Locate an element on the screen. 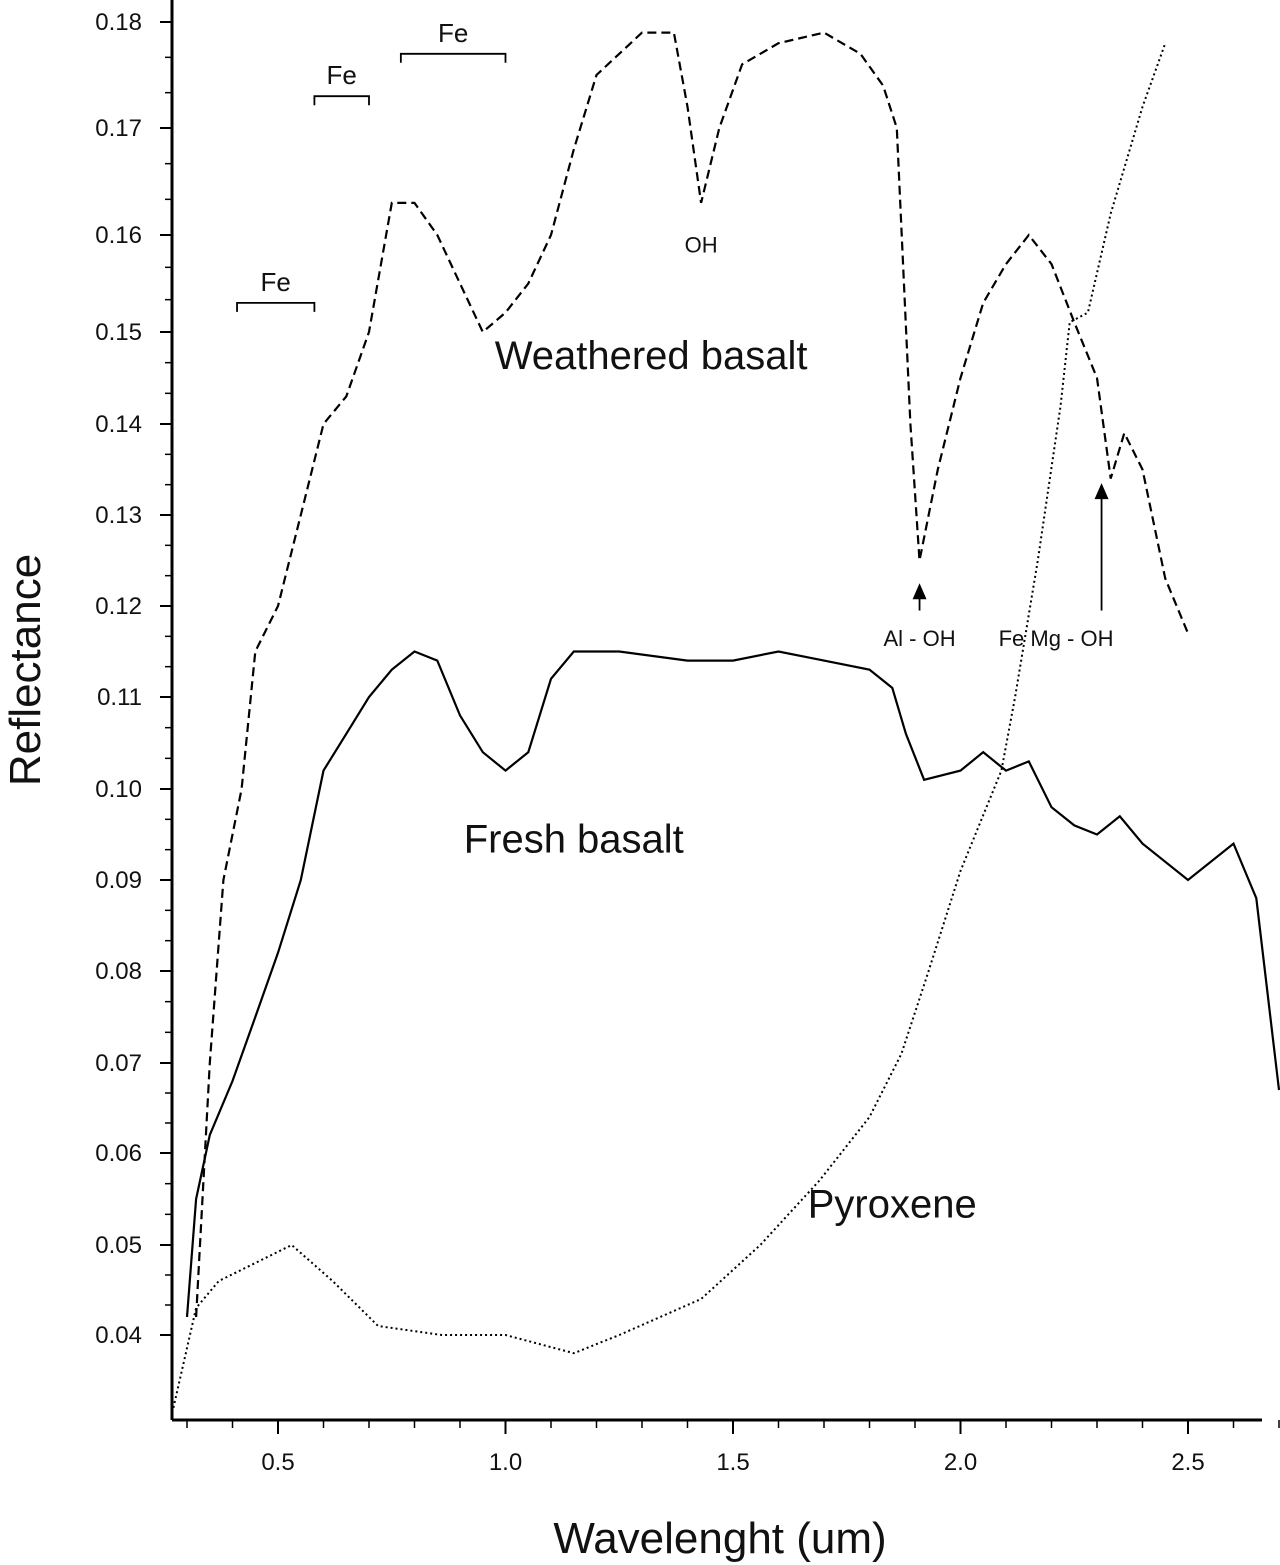 This screenshot has width=1280, height=1565. curve-label: Weathered basalt is located at coordinates (651, 356).